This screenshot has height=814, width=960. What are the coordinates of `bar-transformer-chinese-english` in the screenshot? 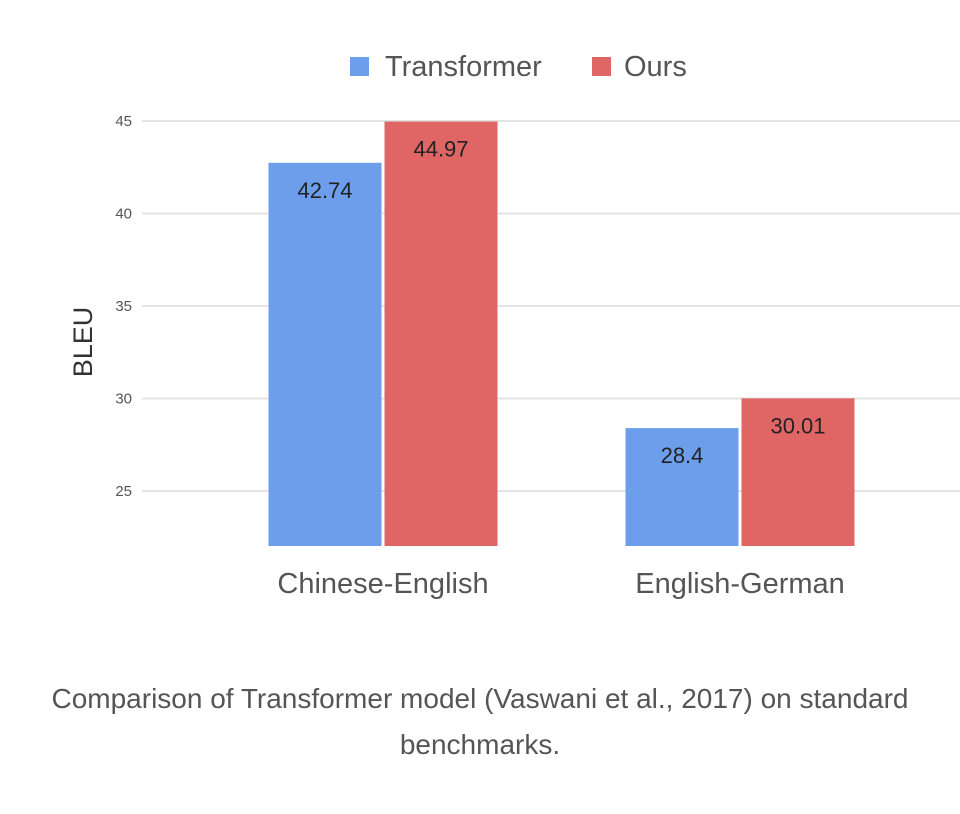 It's located at (325, 354).